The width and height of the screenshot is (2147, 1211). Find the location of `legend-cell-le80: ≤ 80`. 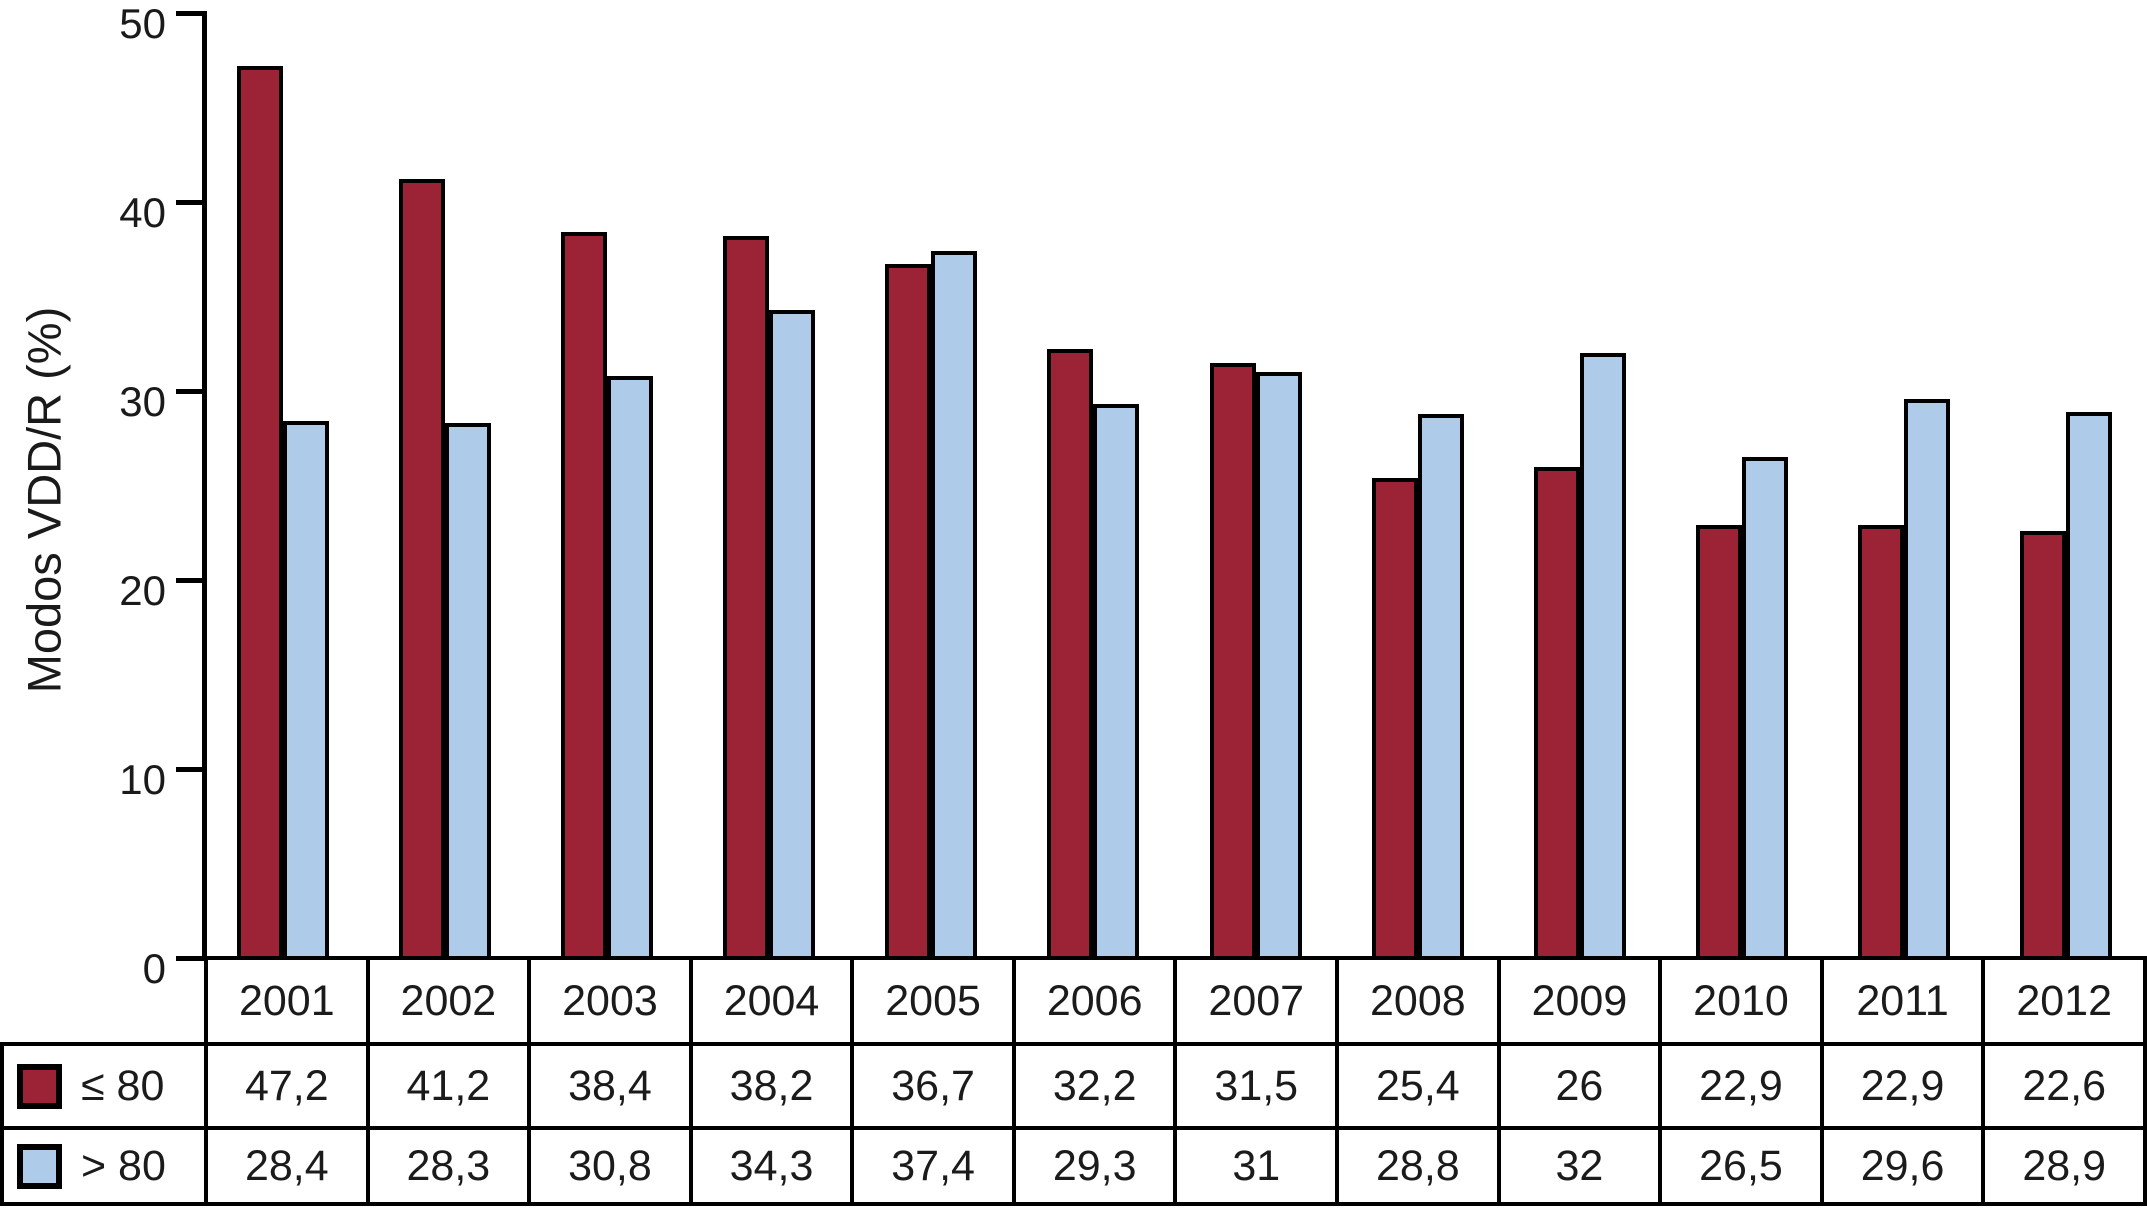

legend-cell-le80: ≤ 80 is located at coordinates (104, 1086).